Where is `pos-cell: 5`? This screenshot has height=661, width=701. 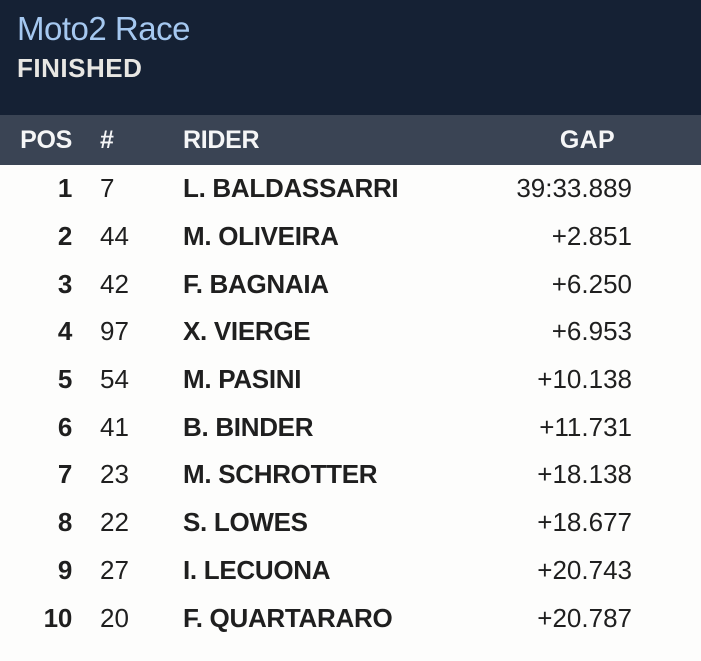
pos-cell: 5 is located at coordinates (64, 379).